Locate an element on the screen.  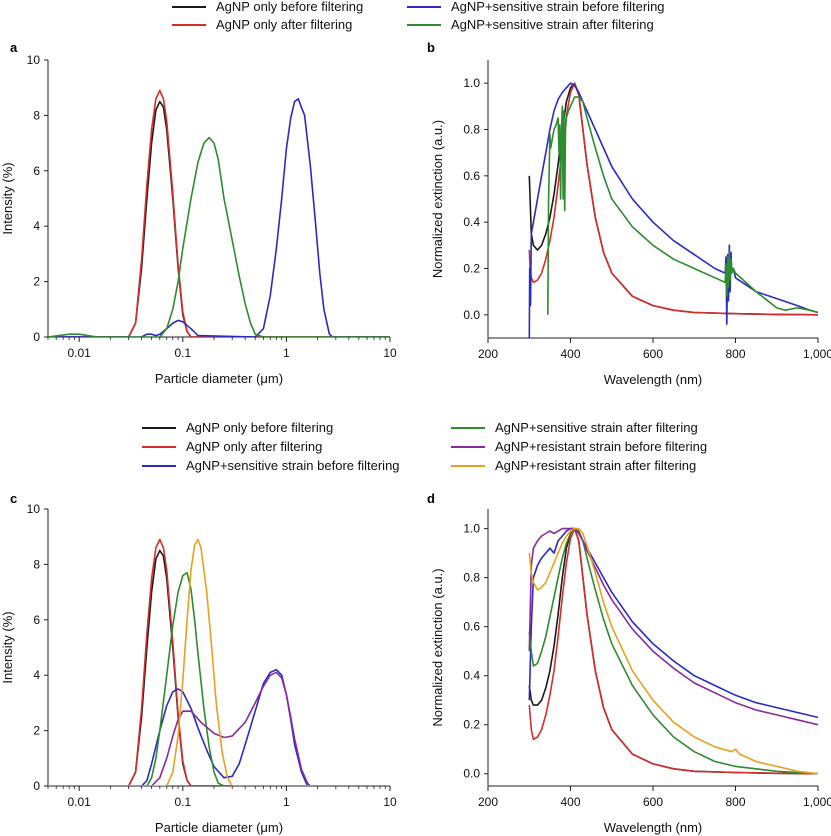
x-tick-label: 600 is located at coordinates (653, 802).